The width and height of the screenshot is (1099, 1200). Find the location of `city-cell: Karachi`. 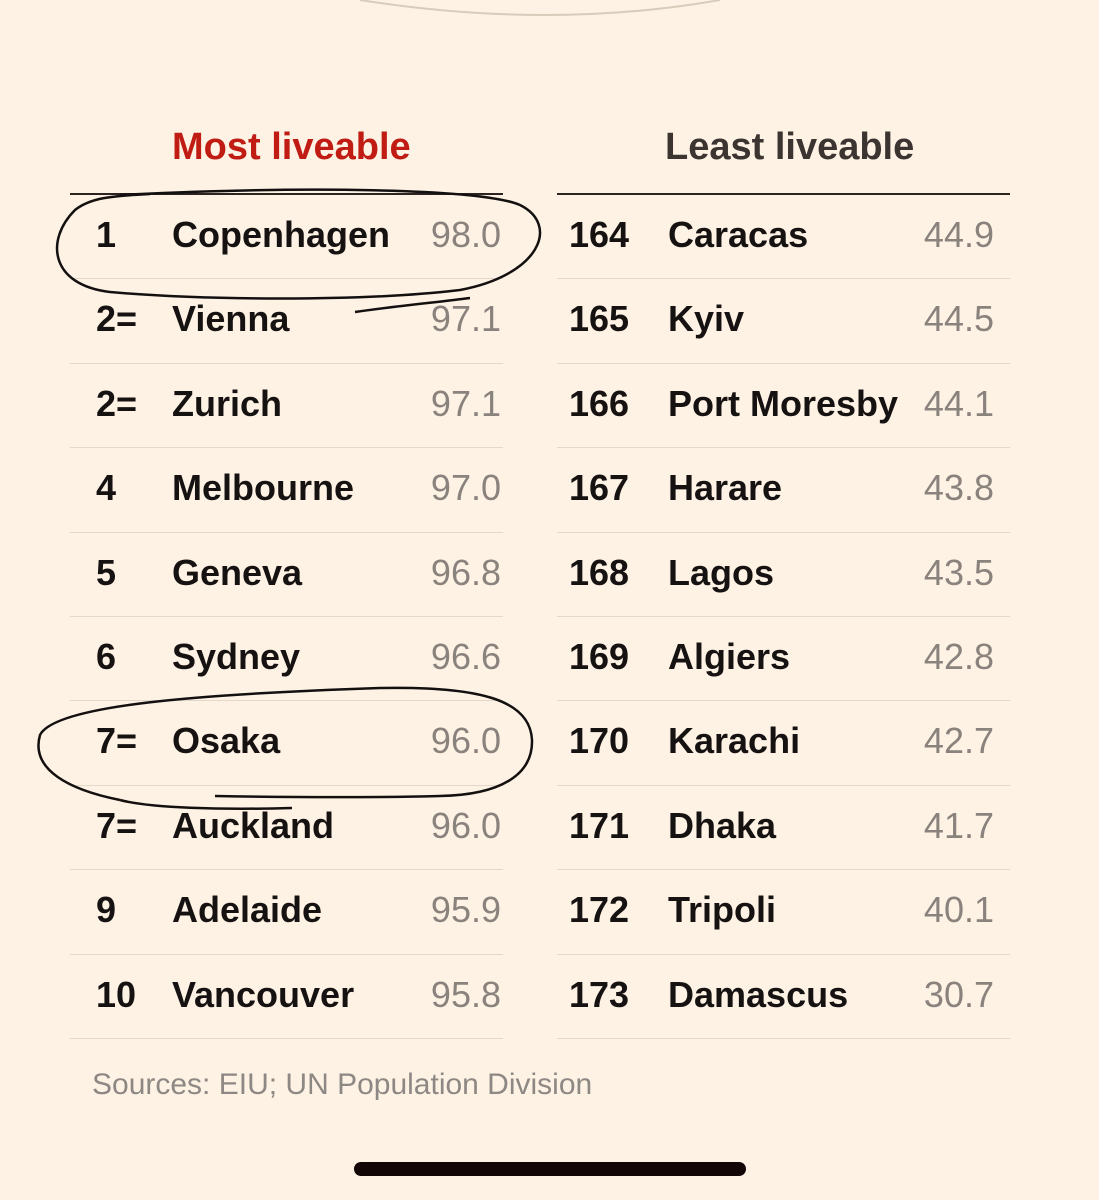

city-cell: Karachi is located at coordinates (734, 741).